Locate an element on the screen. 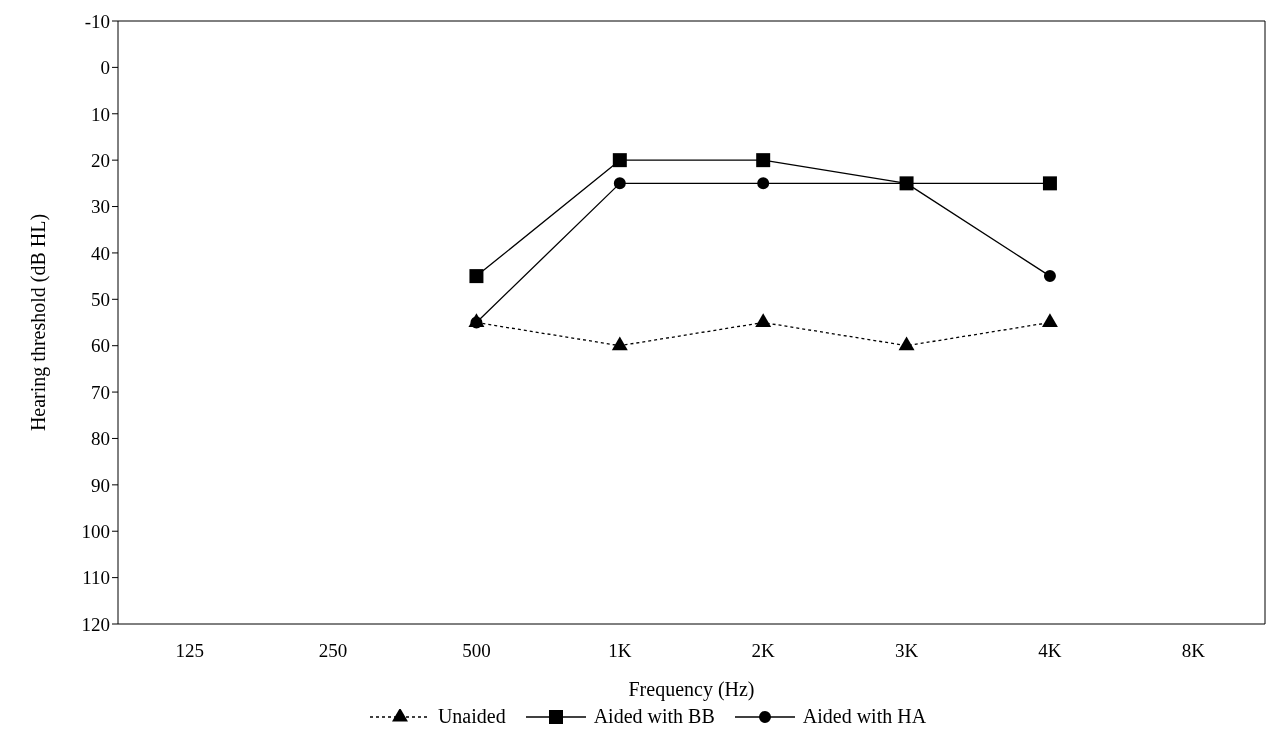 The height and width of the screenshot is (747, 1282). legend-label: Aided with BB is located at coordinates (654, 716).